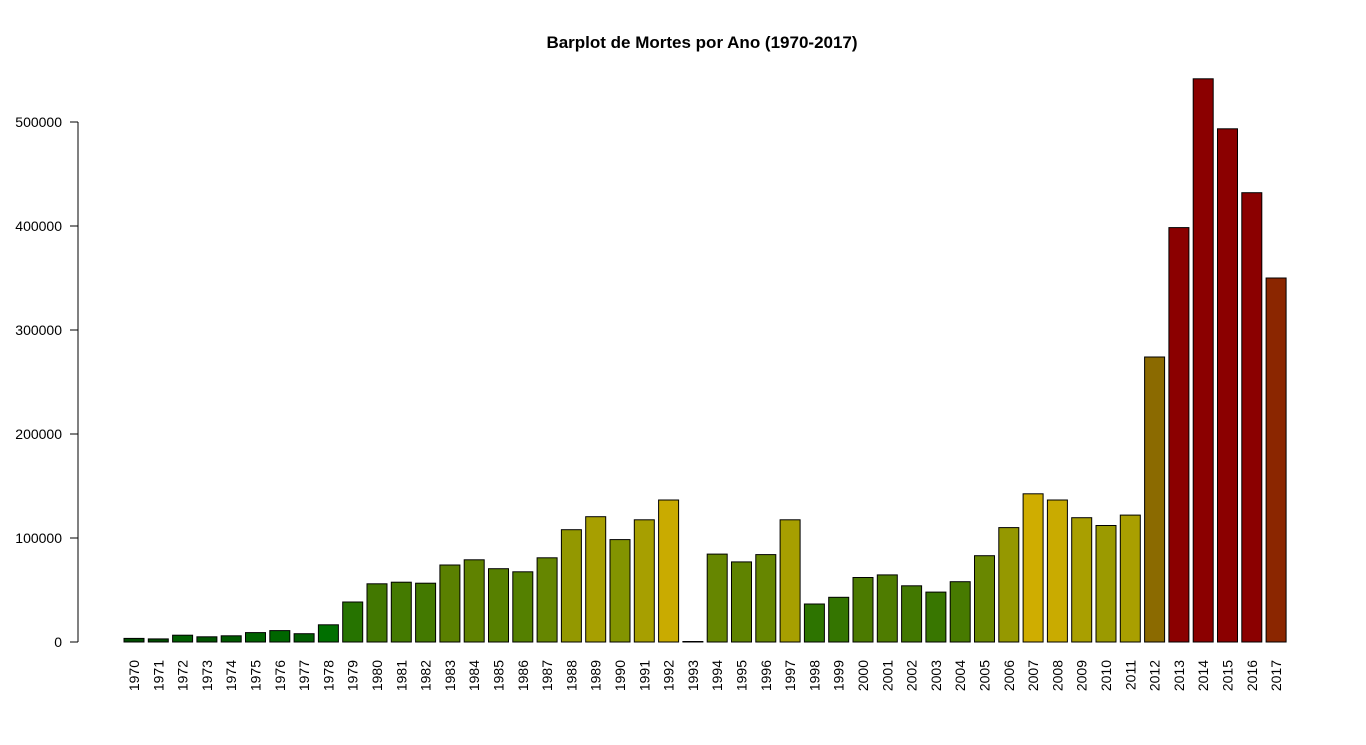  What do you see at coordinates (1276, 675) in the screenshot?
I see `x-tick-label-2017: 2017` at bounding box center [1276, 675].